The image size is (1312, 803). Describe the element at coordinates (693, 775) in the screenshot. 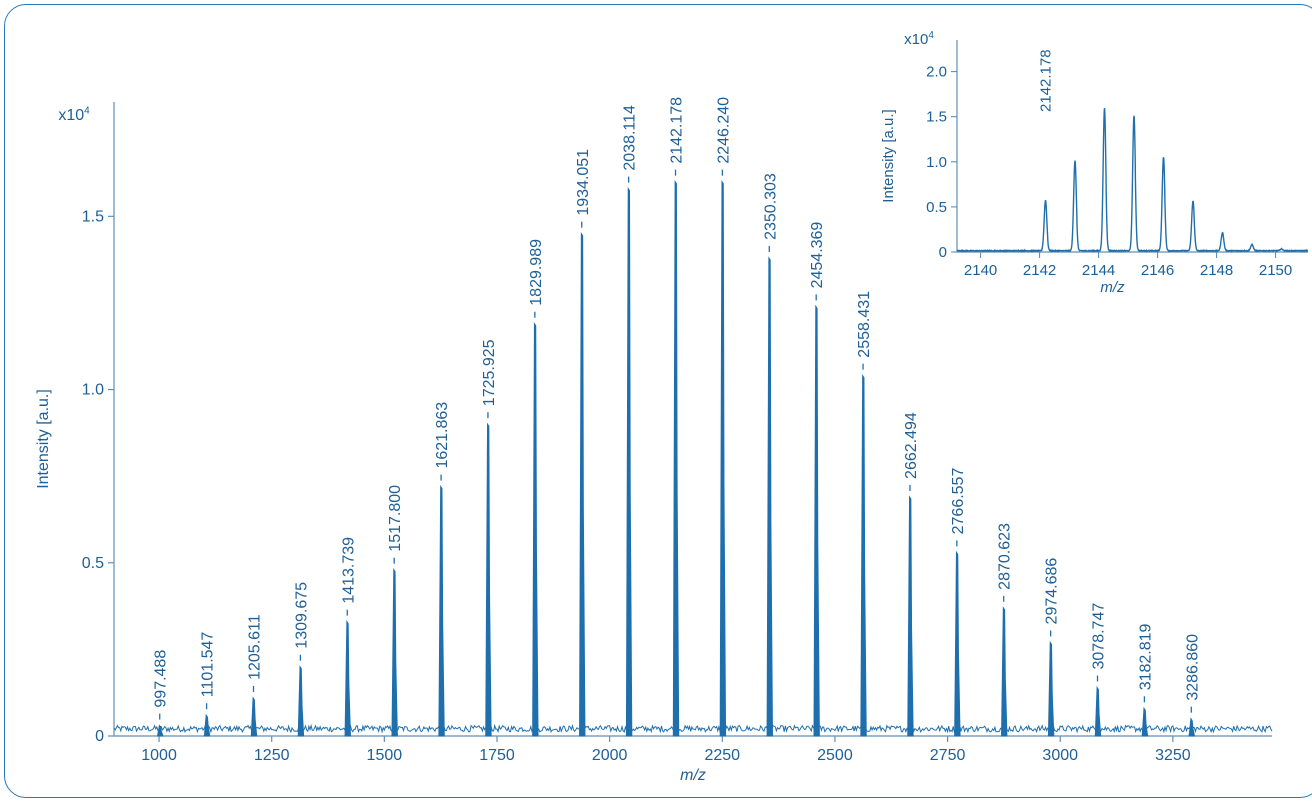

I see `x-axis-title: m/z` at that location.